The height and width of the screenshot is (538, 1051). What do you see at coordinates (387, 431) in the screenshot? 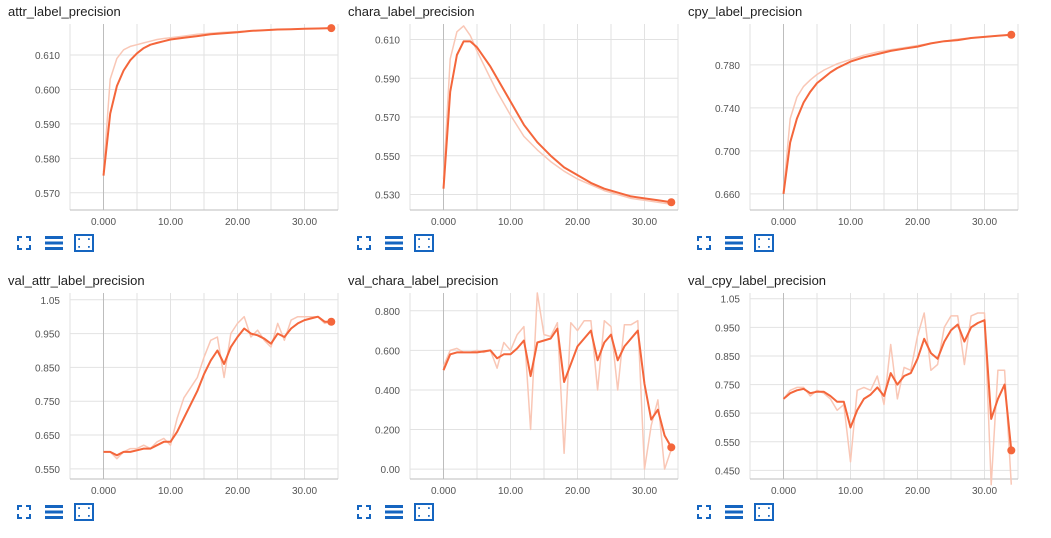
I see `y-tick-label: 0.200` at bounding box center [387, 431].